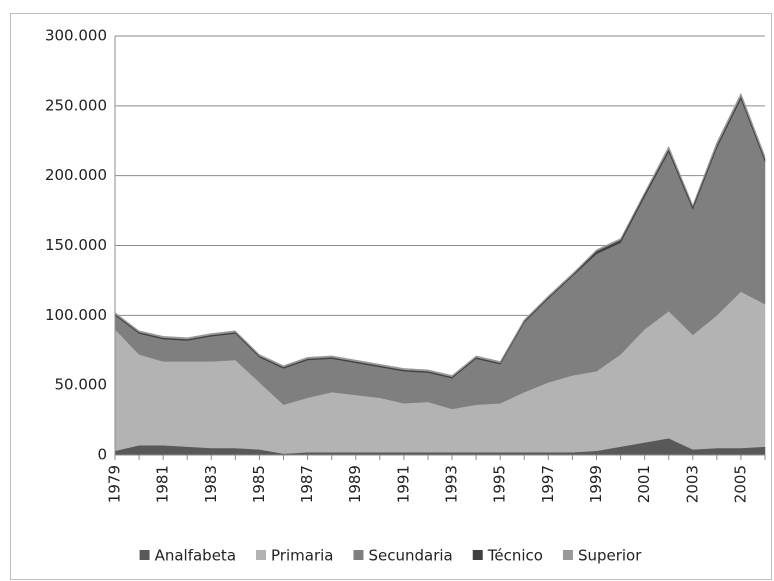  What do you see at coordinates (596, 484) in the screenshot?
I see `x-tick-label: 1999` at bounding box center [596, 484].